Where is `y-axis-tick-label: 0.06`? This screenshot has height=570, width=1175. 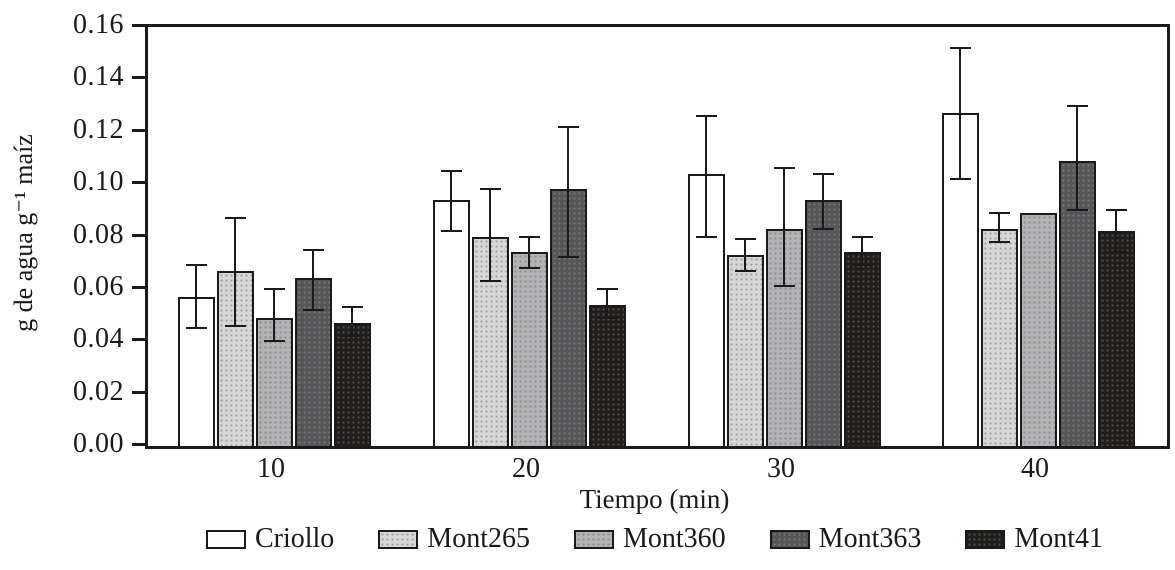
y-axis-tick-label: 0.06 is located at coordinates (98, 286).